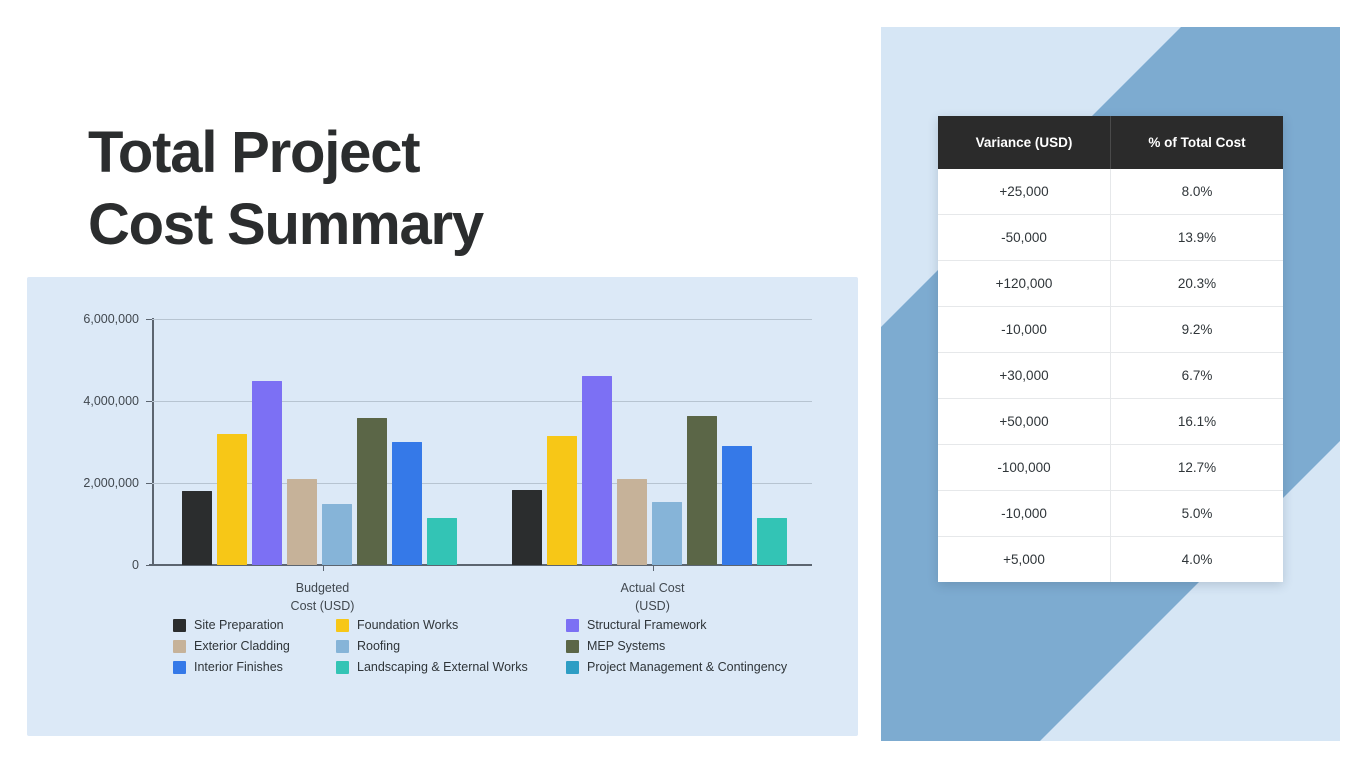 Image resolution: width=1366 pixels, height=768 pixels. What do you see at coordinates (1024, 375) in the screenshot?
I see `cell-variance: +30,000` at bounding box center [1024, 375].